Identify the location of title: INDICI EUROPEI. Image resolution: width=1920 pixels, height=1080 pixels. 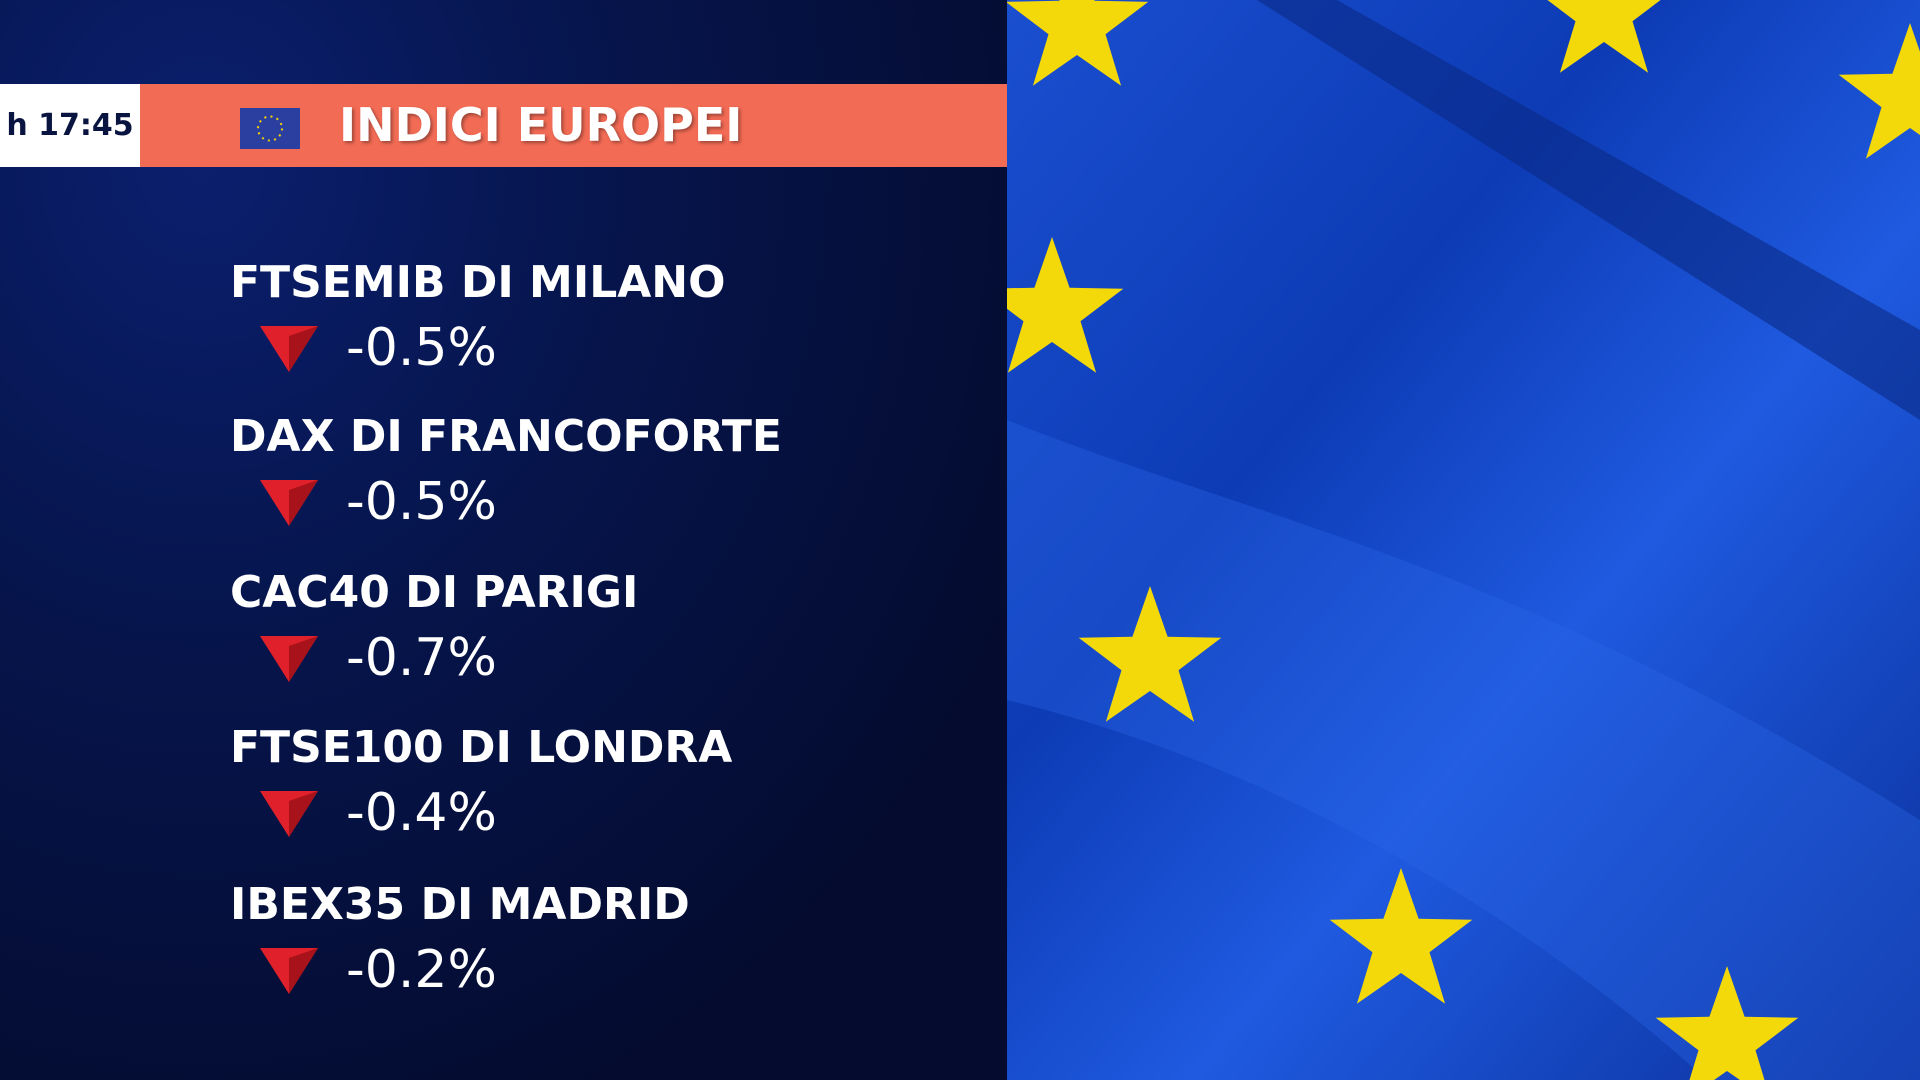
(541, 125).